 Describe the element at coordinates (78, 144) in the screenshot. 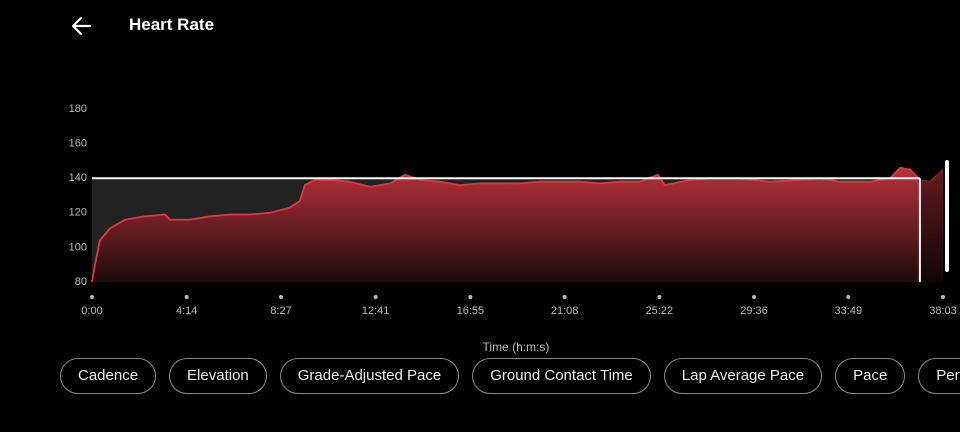

I see `y-tick-label: 160` at that location.